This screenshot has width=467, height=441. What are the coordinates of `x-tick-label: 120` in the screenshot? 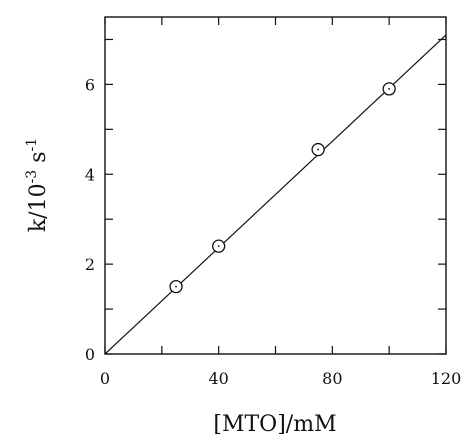 It's located at (446, 378).